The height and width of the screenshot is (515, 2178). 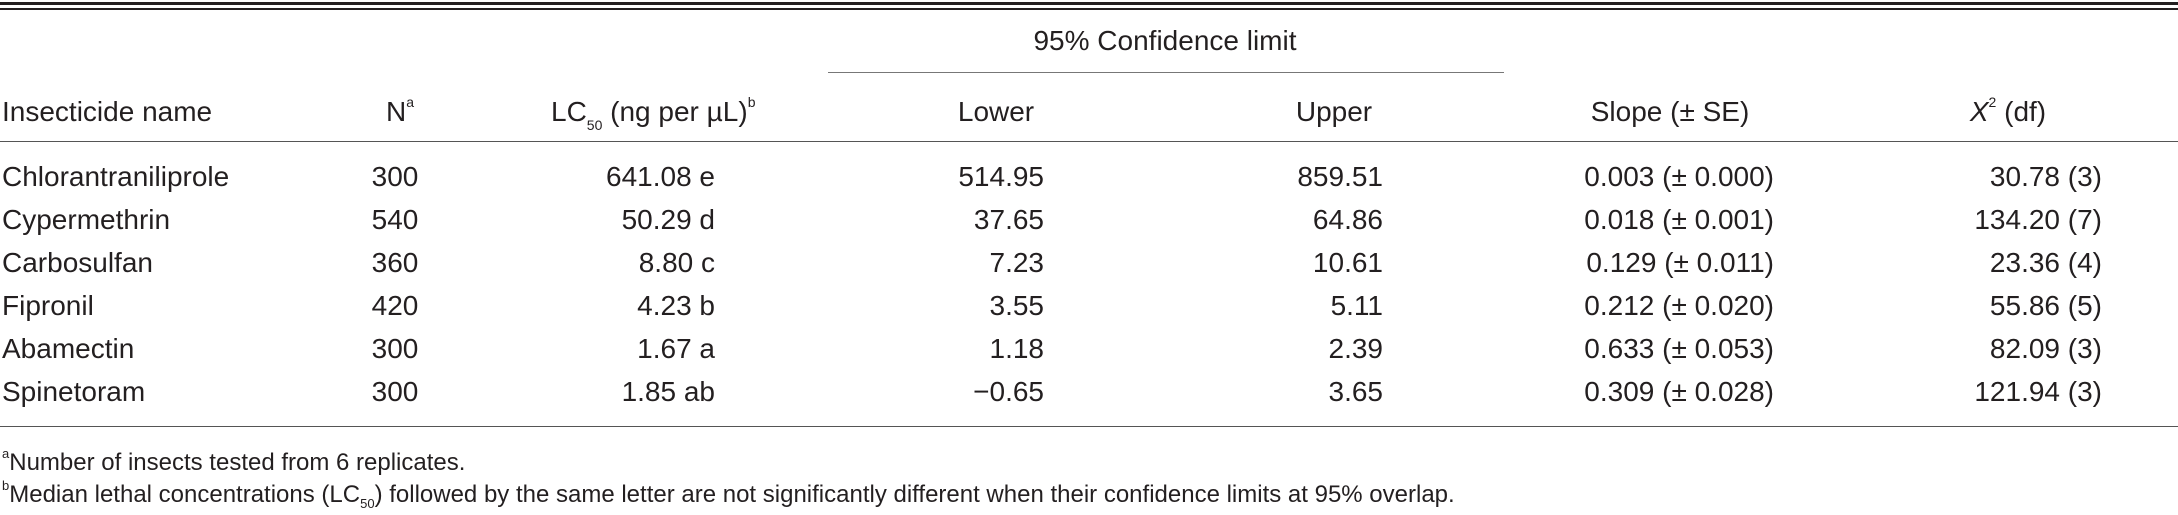 What do you see at coordinates (668, 391) in the screenshot?
I see `cell-lc50: 1.85 ab` at bounding box center [668, 391].